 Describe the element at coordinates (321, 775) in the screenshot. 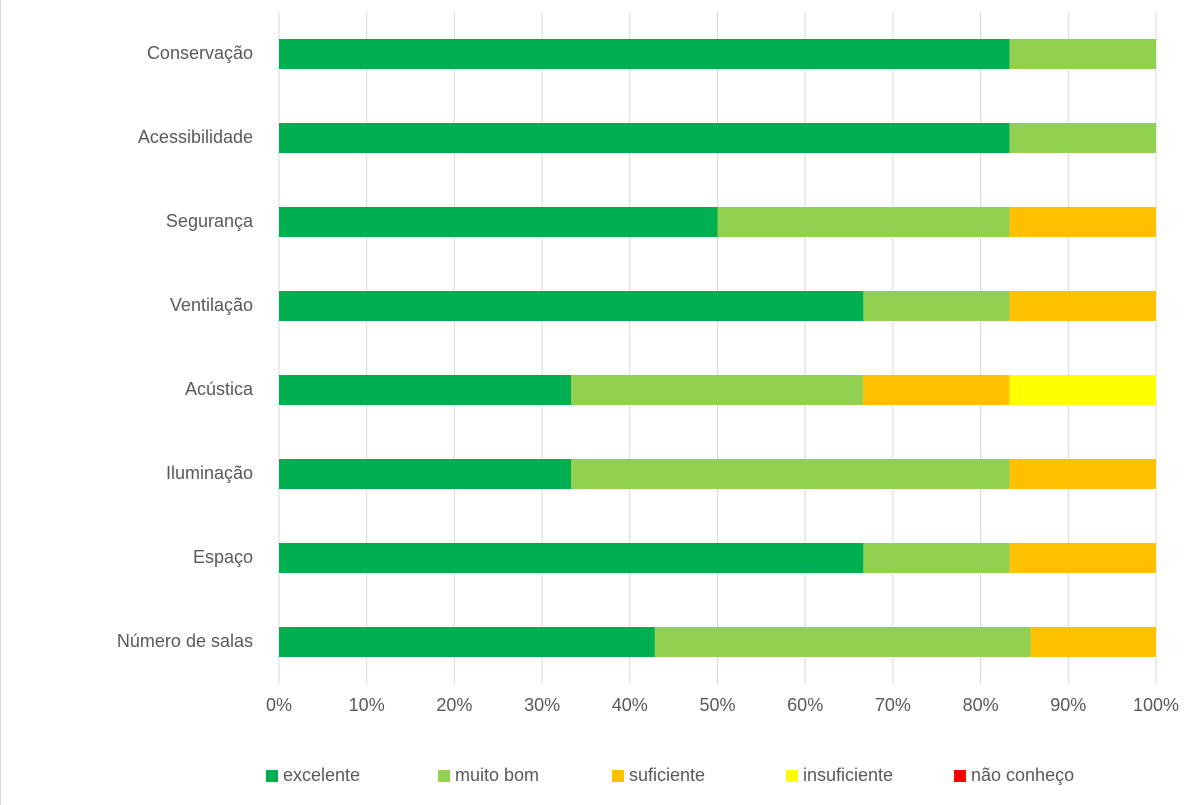

I see `legend-label: excelente` at that location.